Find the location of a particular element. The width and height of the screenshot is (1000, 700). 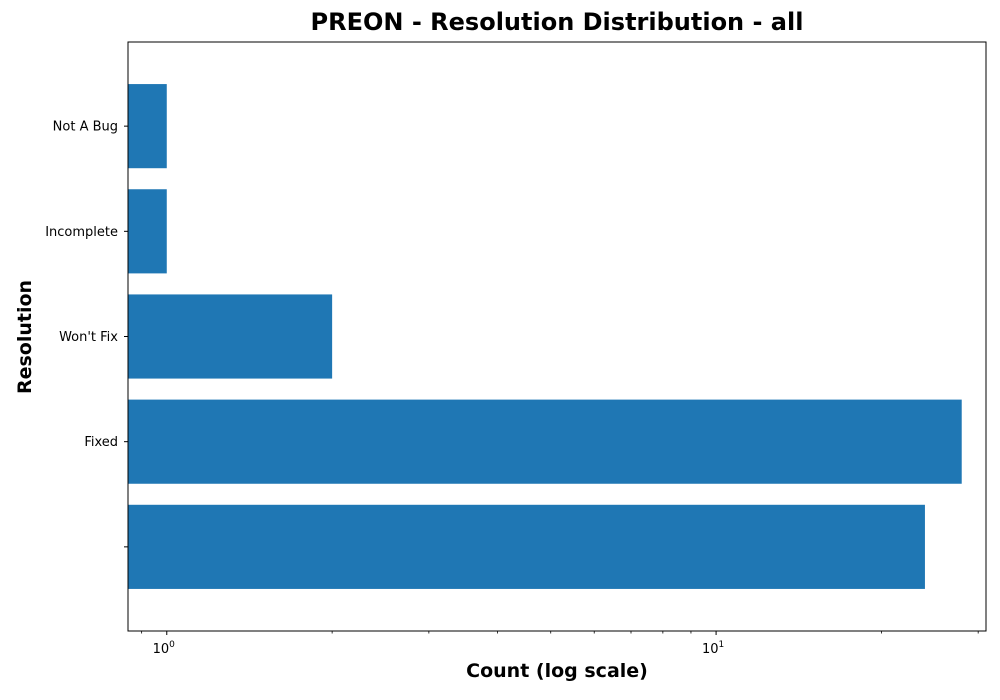

chart-title: PREON - Resolution Distribution - all is located at coordinates (557, 22).